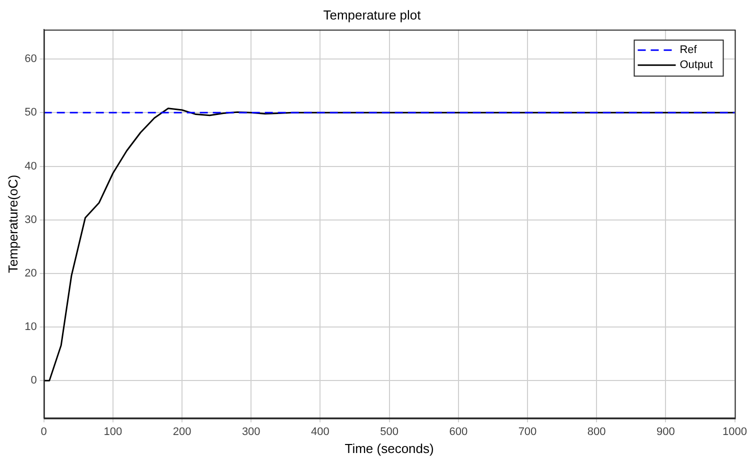  Describe the element at coordinates (372, 14) in the screenshot. I see `chart-title: Temperature plot` at that location.